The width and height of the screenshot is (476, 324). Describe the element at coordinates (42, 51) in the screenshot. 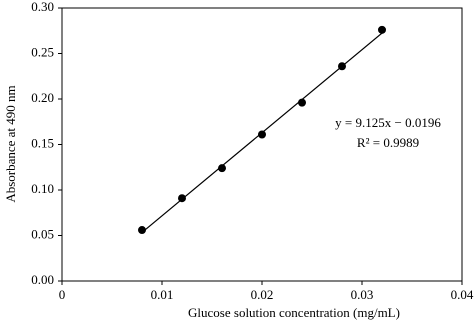

I see `y-tick-label: 0.25` at that location.